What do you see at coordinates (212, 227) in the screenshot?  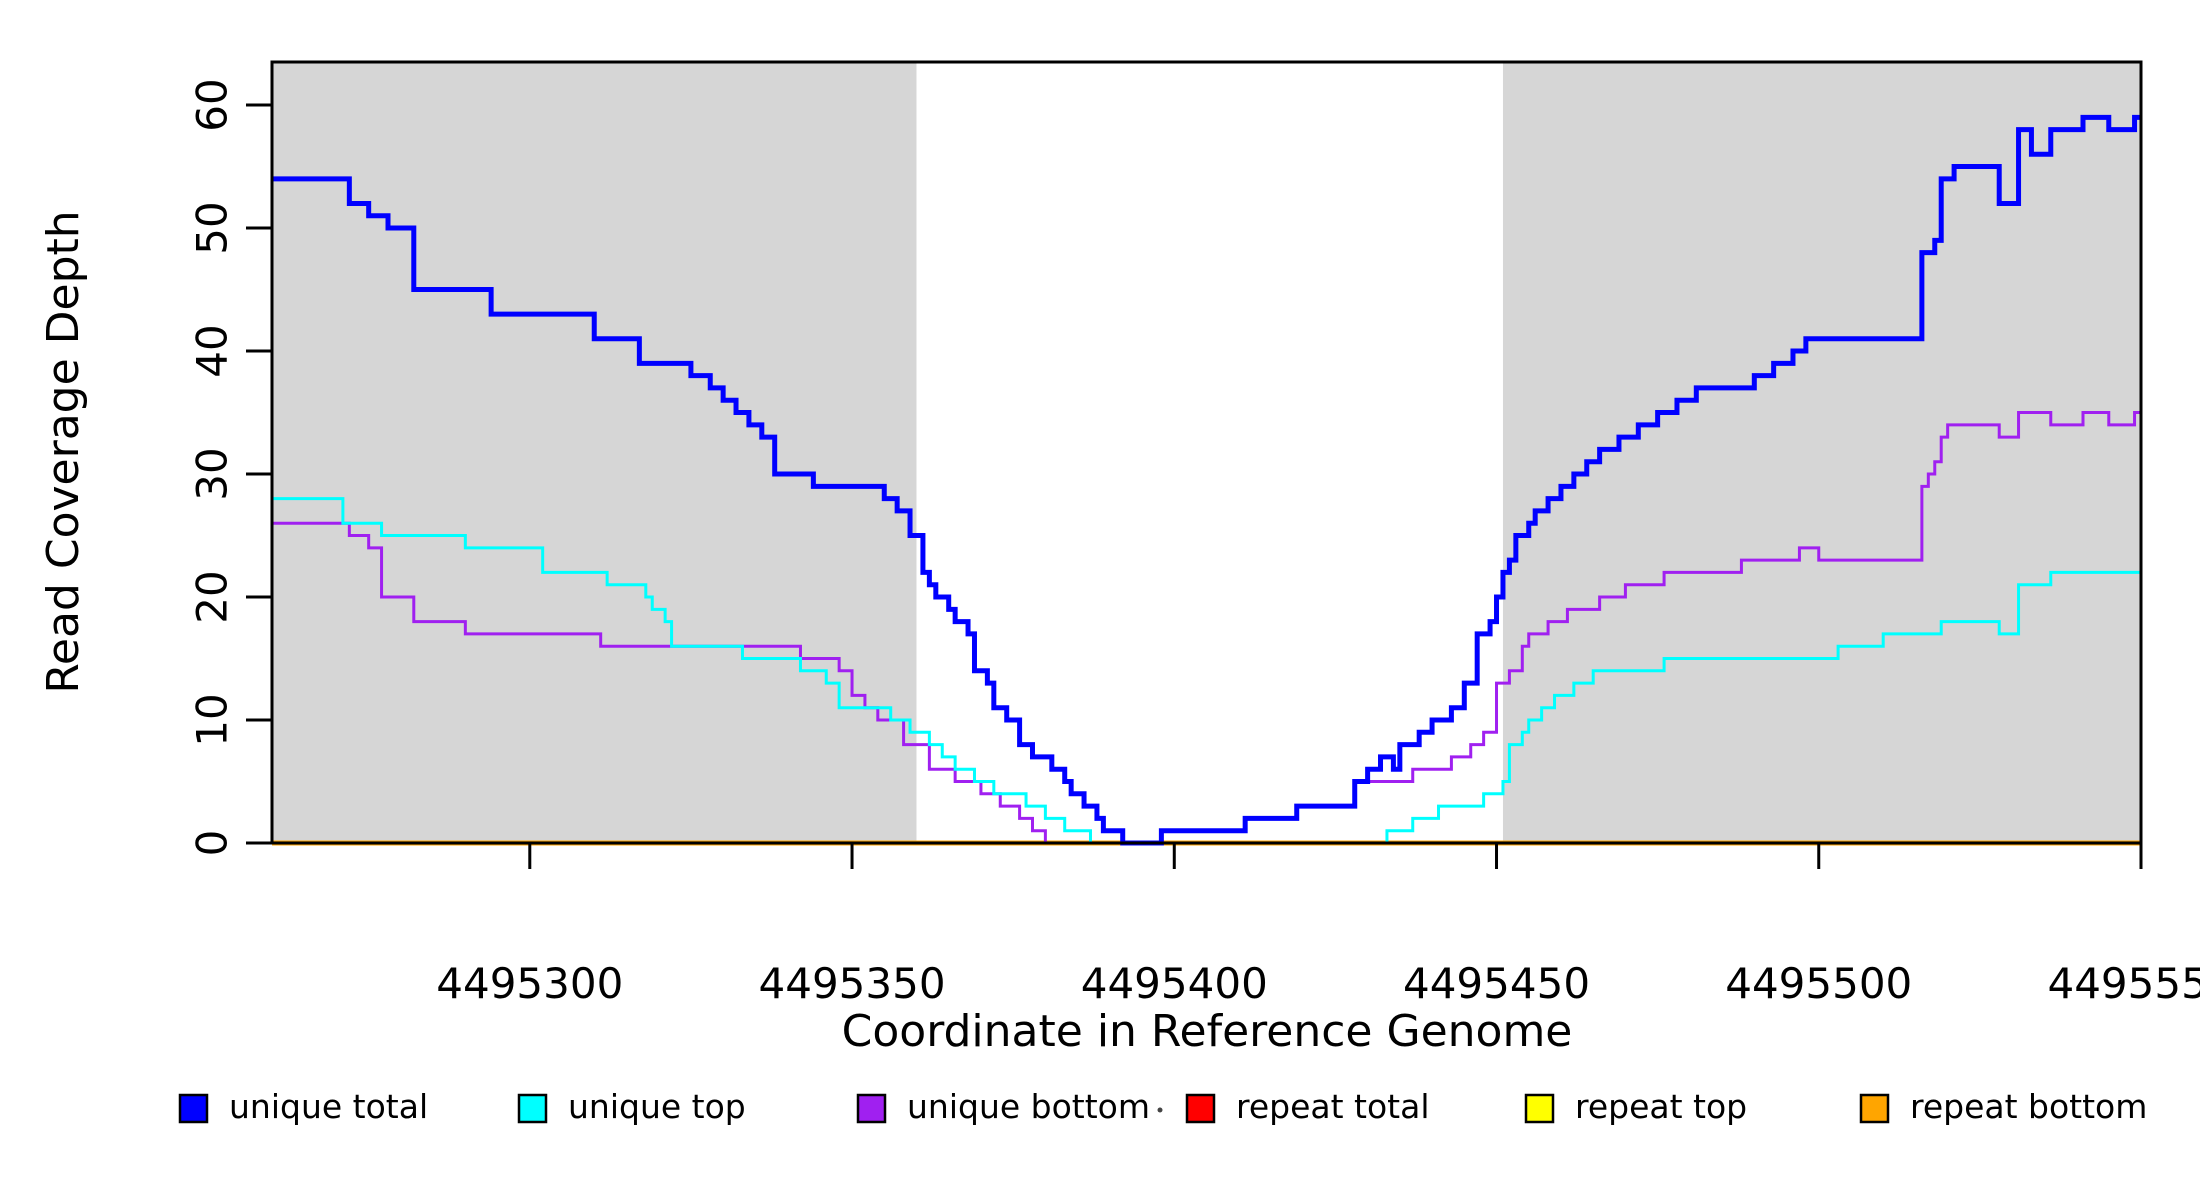 I see `y-tick-label: 50` at bounding box center [212, 227].